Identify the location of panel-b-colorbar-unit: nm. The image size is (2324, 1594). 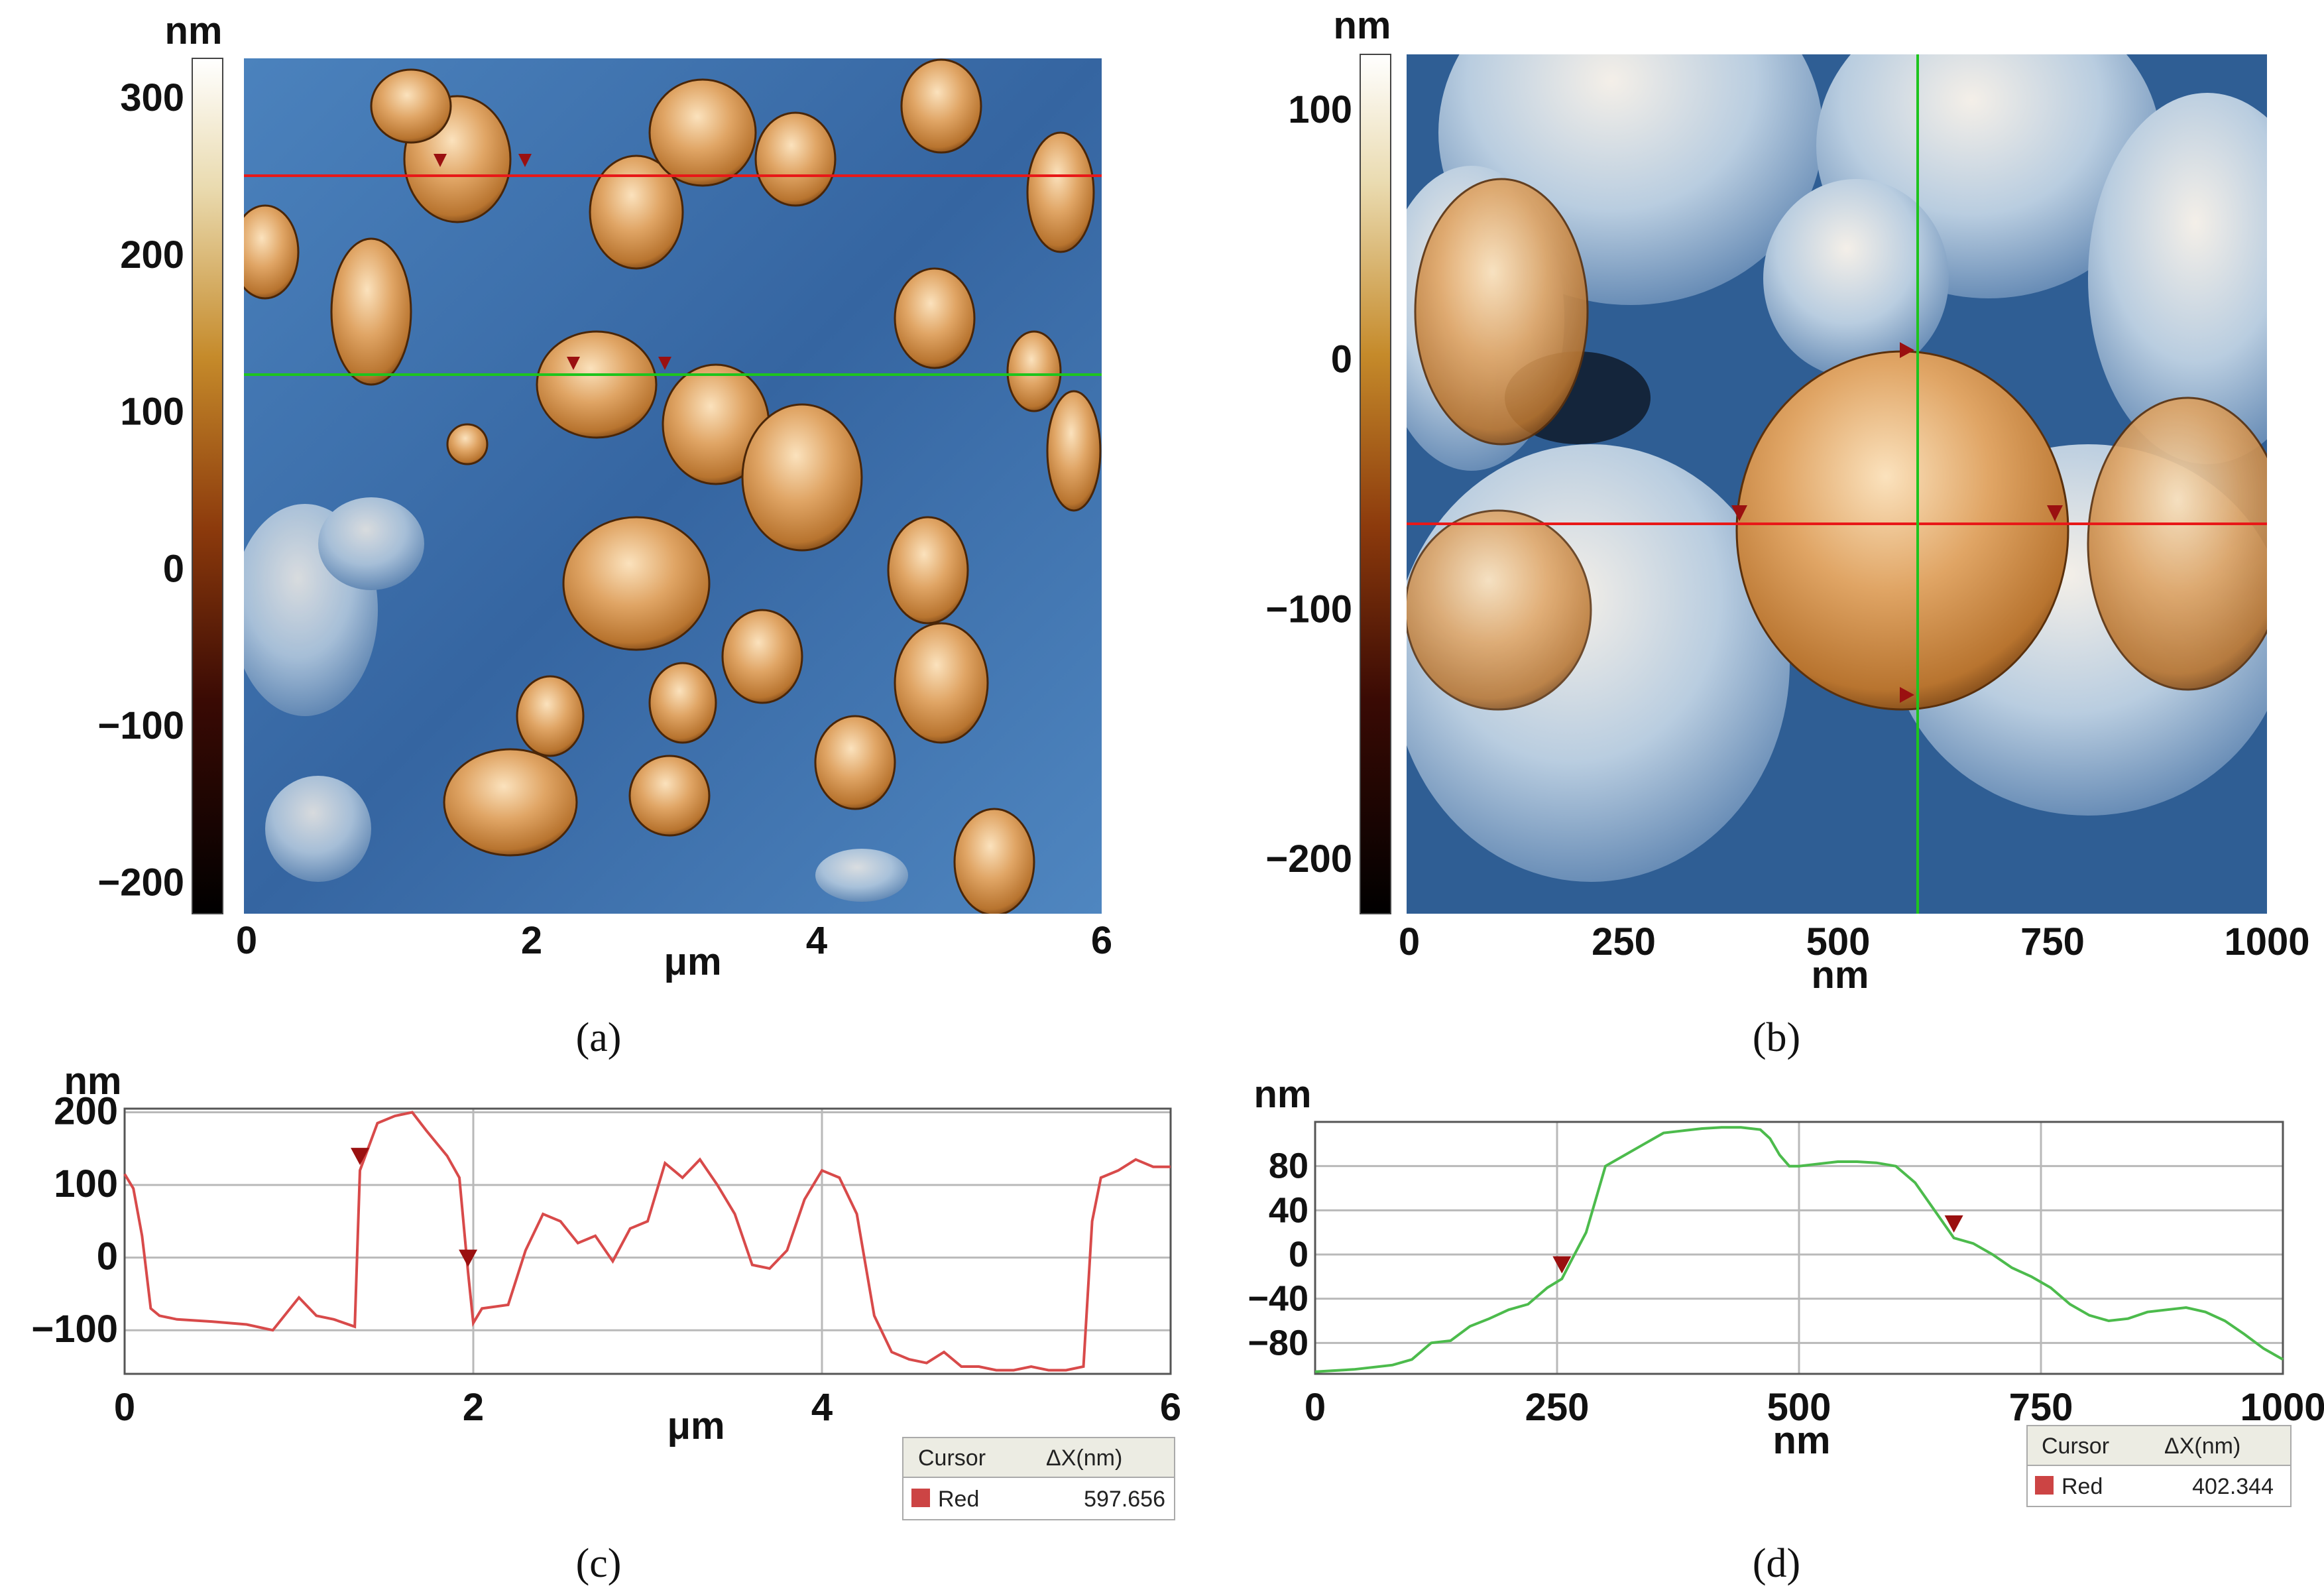
(1362, 25).